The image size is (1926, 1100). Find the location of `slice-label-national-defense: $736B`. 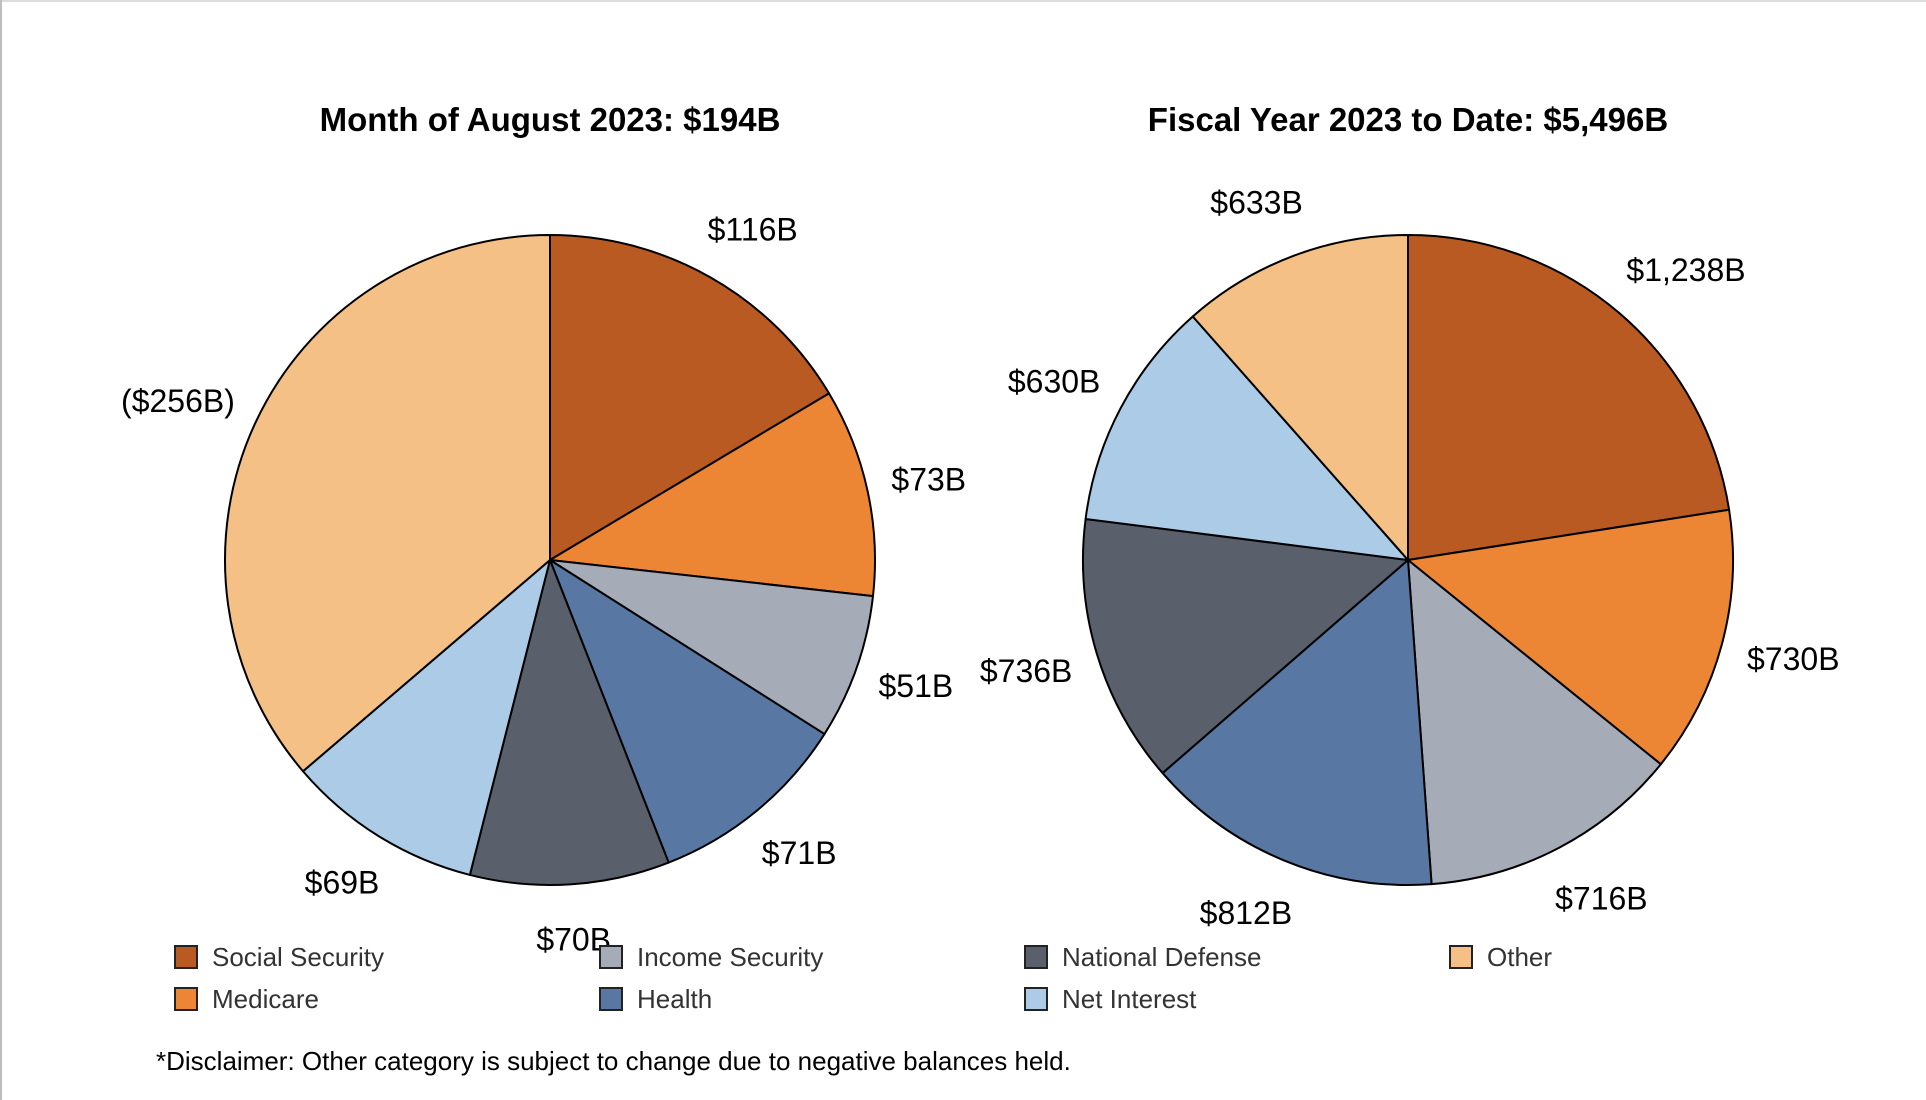

slice-label-national-defense: $736B is located at coordinates (1026, 671).